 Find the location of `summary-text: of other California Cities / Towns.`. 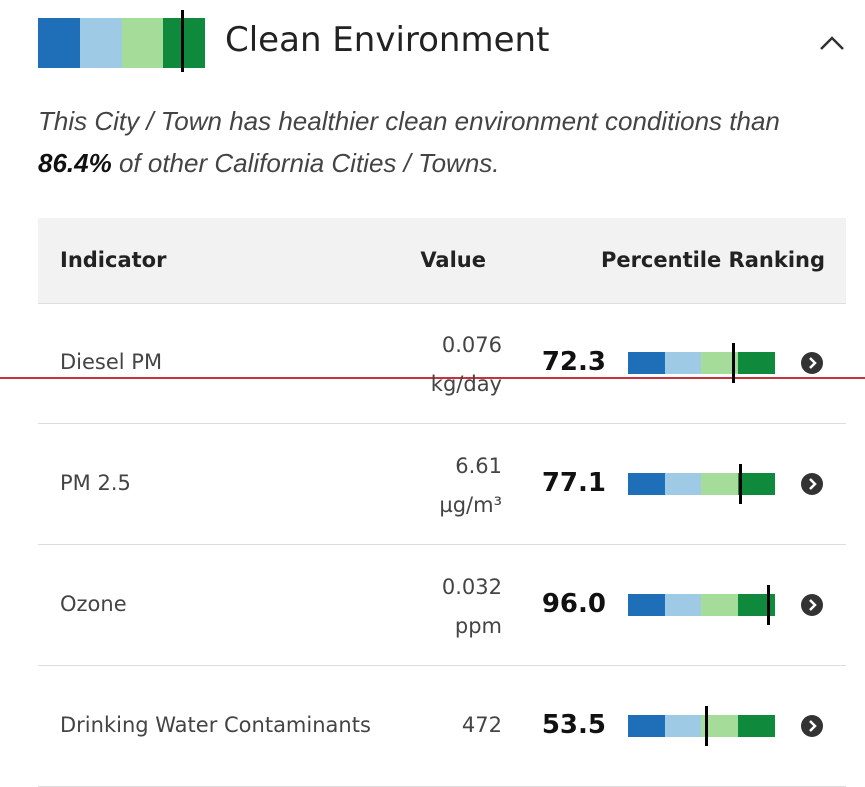

summary-text: of other California Cities / Towns. is located at coordinates (305, 163).